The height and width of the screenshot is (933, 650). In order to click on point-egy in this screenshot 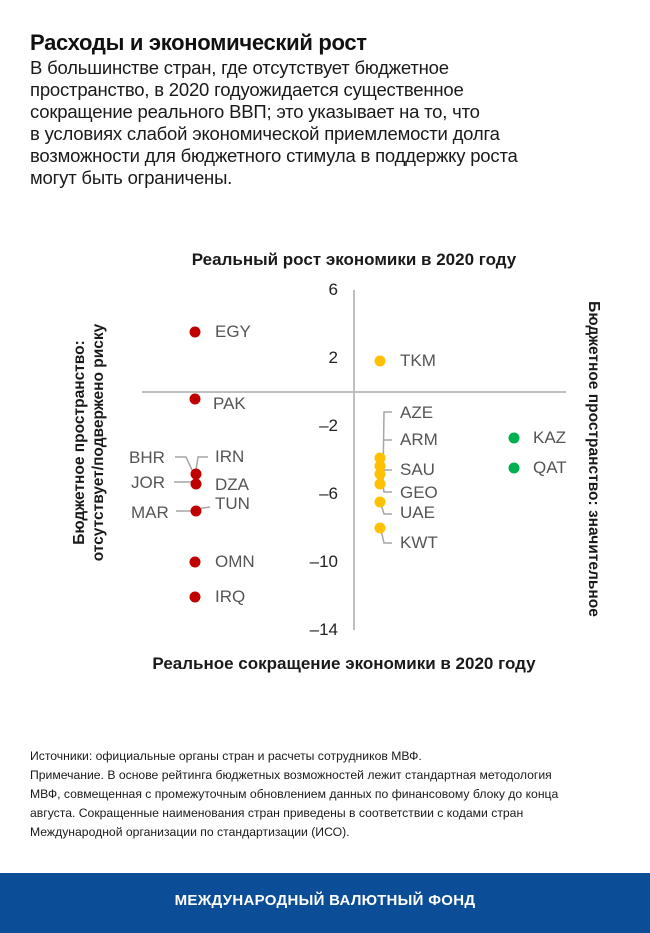, I will do `click(195, 332)`.